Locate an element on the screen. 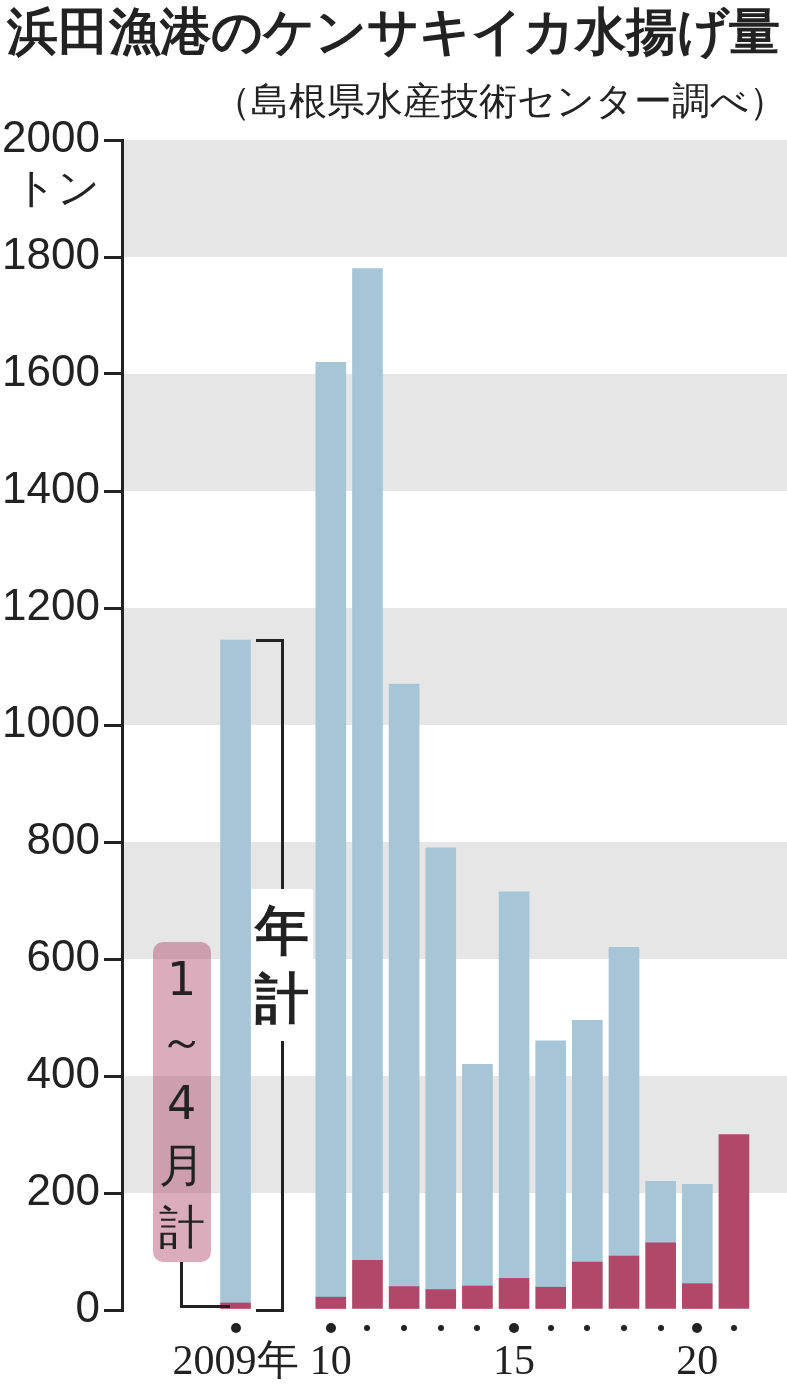 This screenshot has width=787, height=1386. x-tick-label: 15 is located at coordinates (514, 1360).